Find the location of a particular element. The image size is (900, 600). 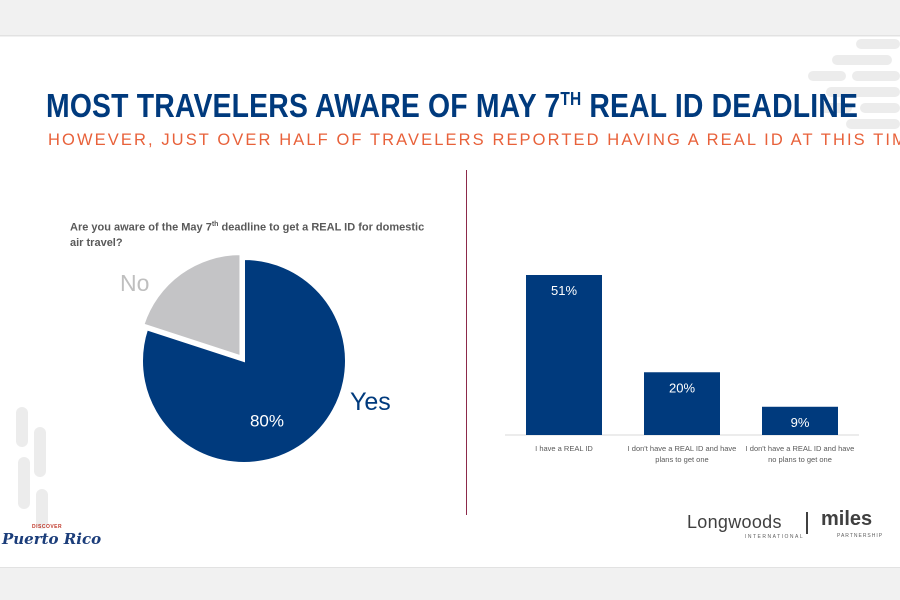

bar-category-label-1: I have a REAL ID is located at coordinates (564, 448).